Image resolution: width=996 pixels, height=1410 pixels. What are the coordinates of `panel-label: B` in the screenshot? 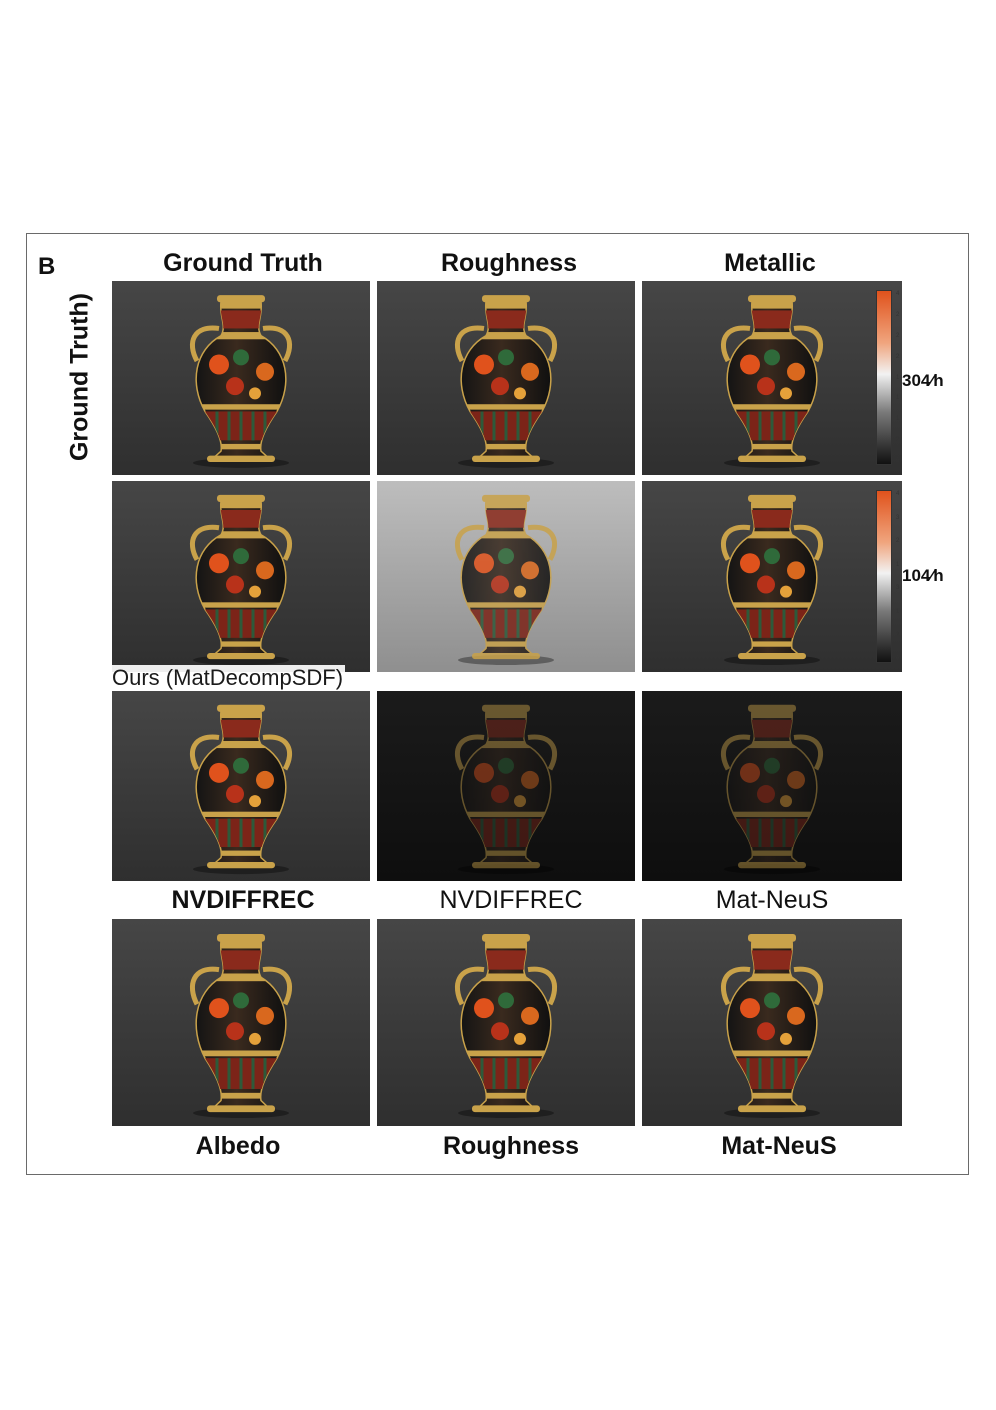 It's located at (47, 266).